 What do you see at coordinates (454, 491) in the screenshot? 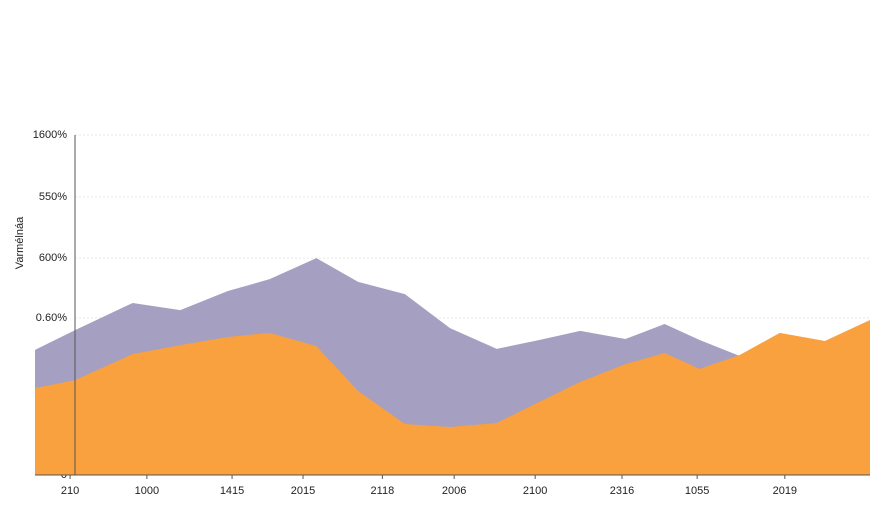
I see `x-tick-label: 2006` at bounding box center [454, 491].